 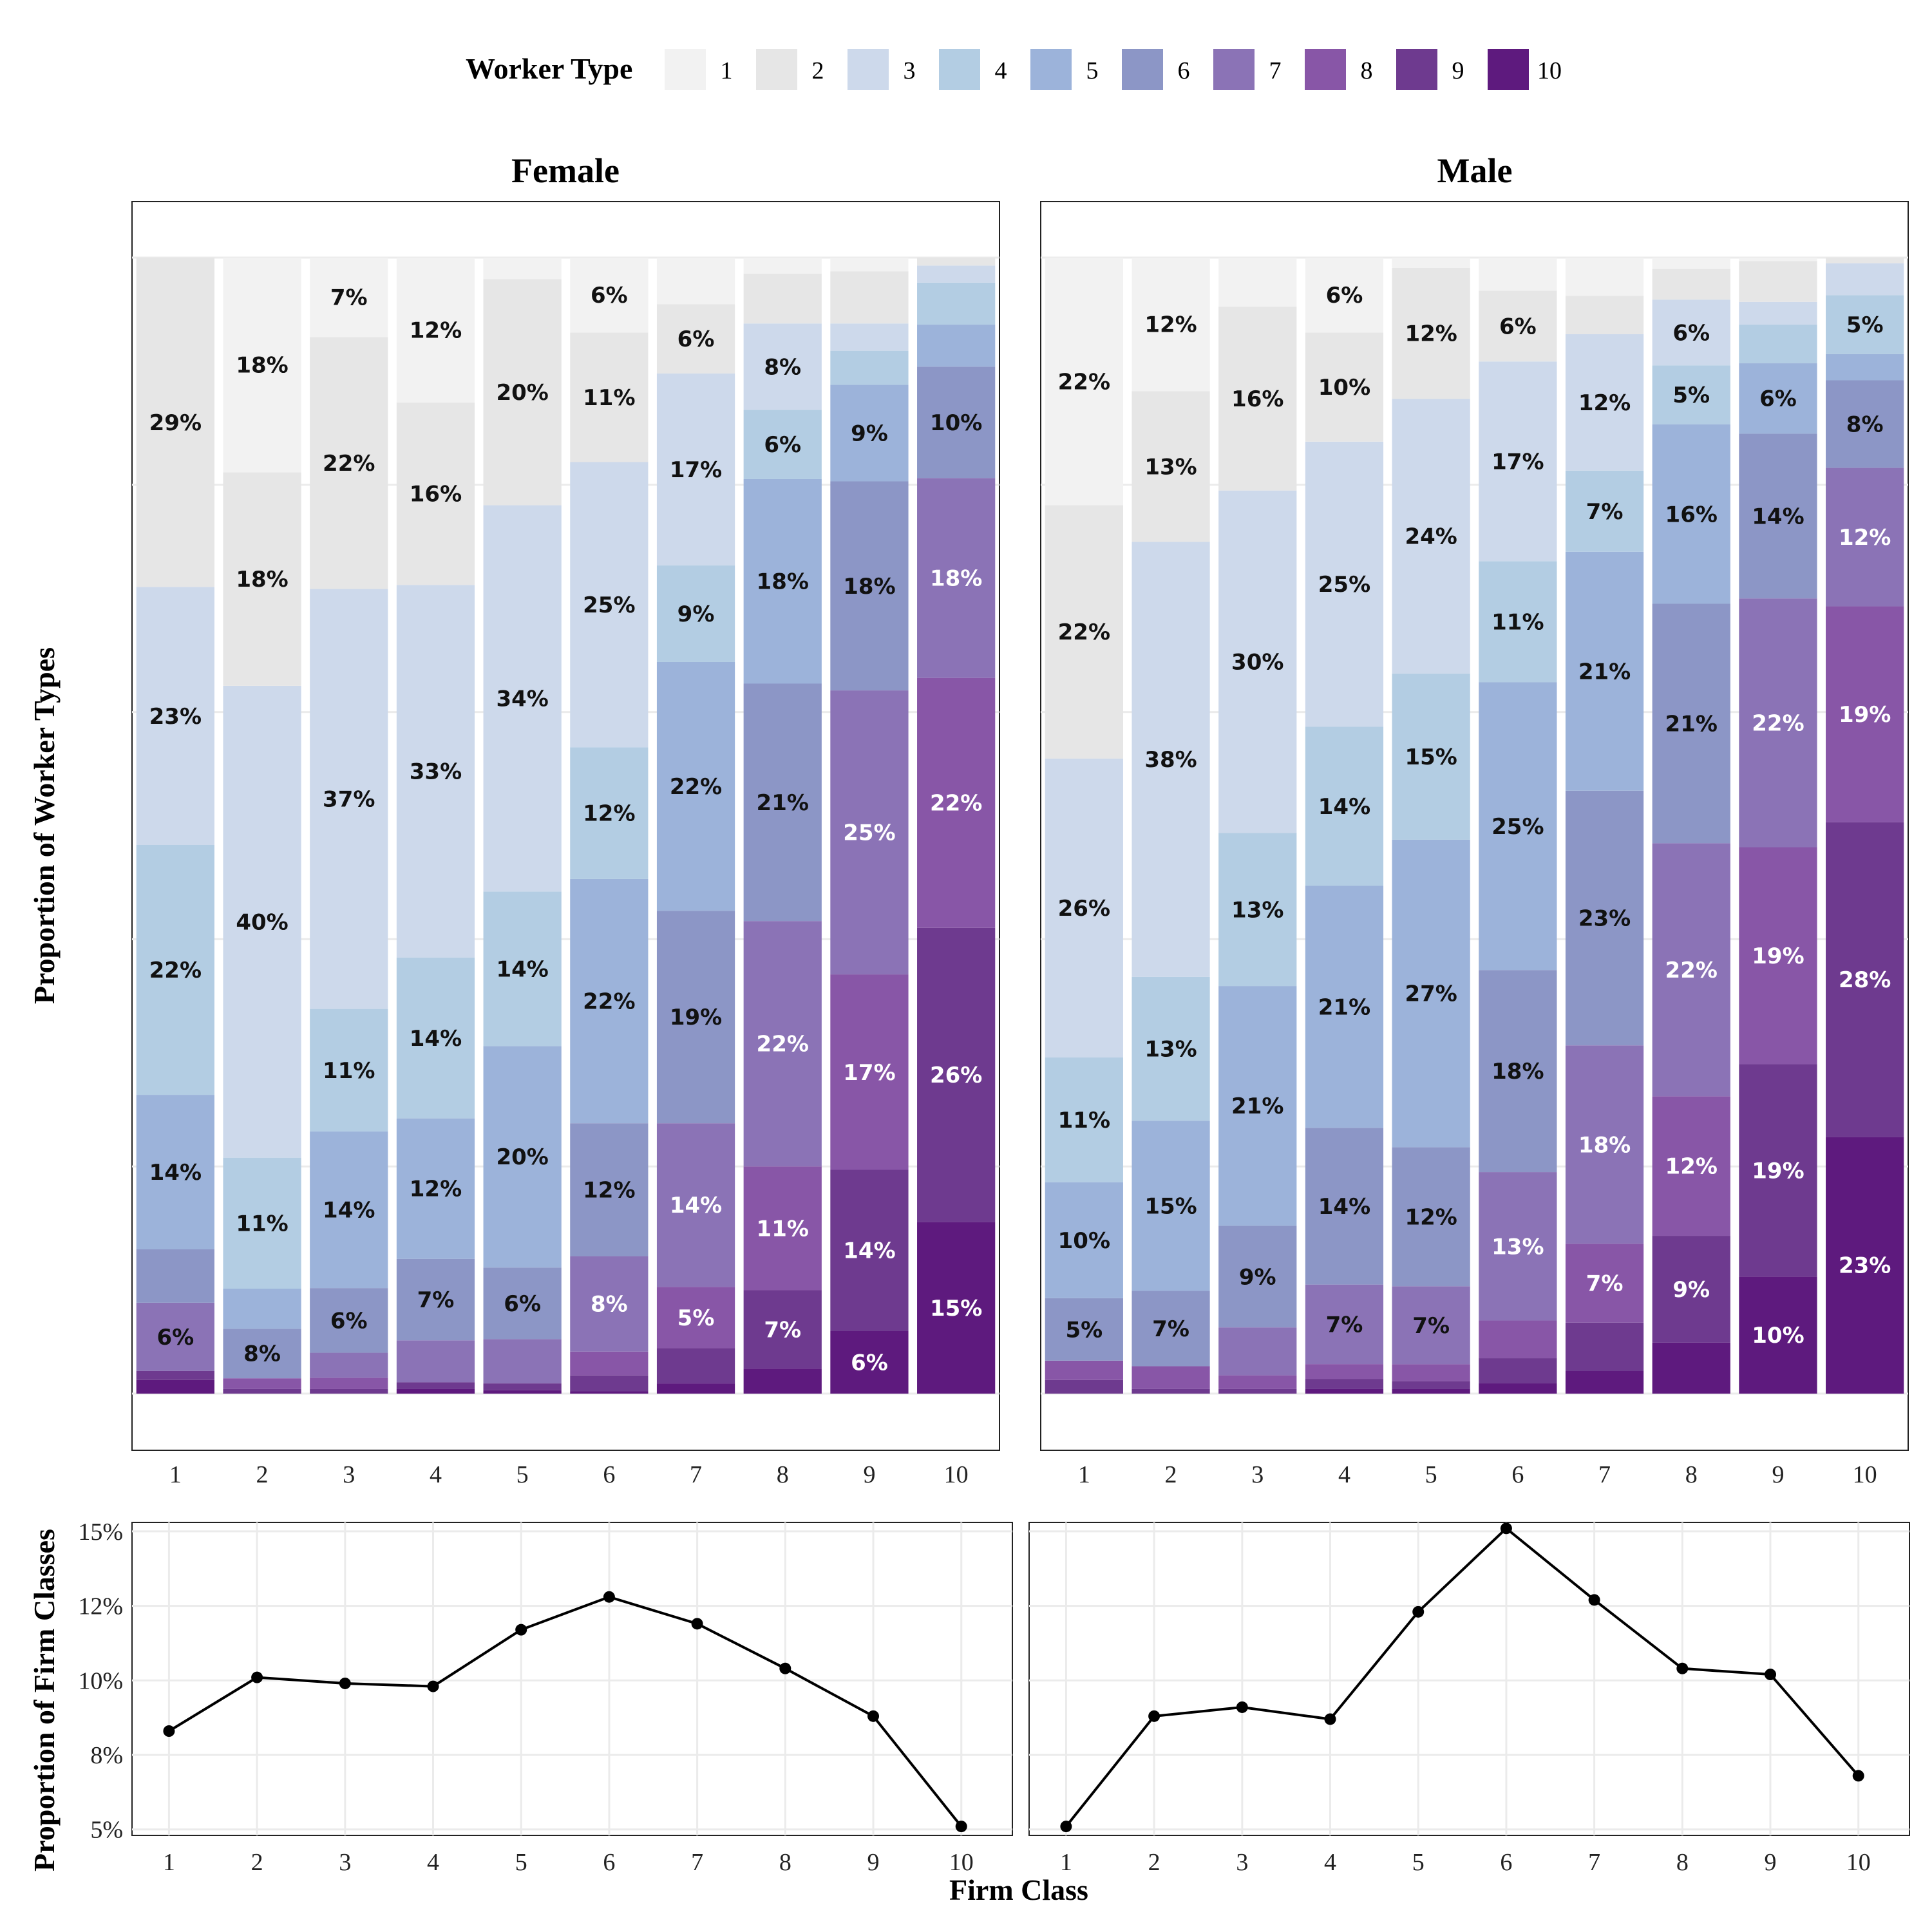 I want to click on bar-data-label: 12%, so click(x=609, y=1190).